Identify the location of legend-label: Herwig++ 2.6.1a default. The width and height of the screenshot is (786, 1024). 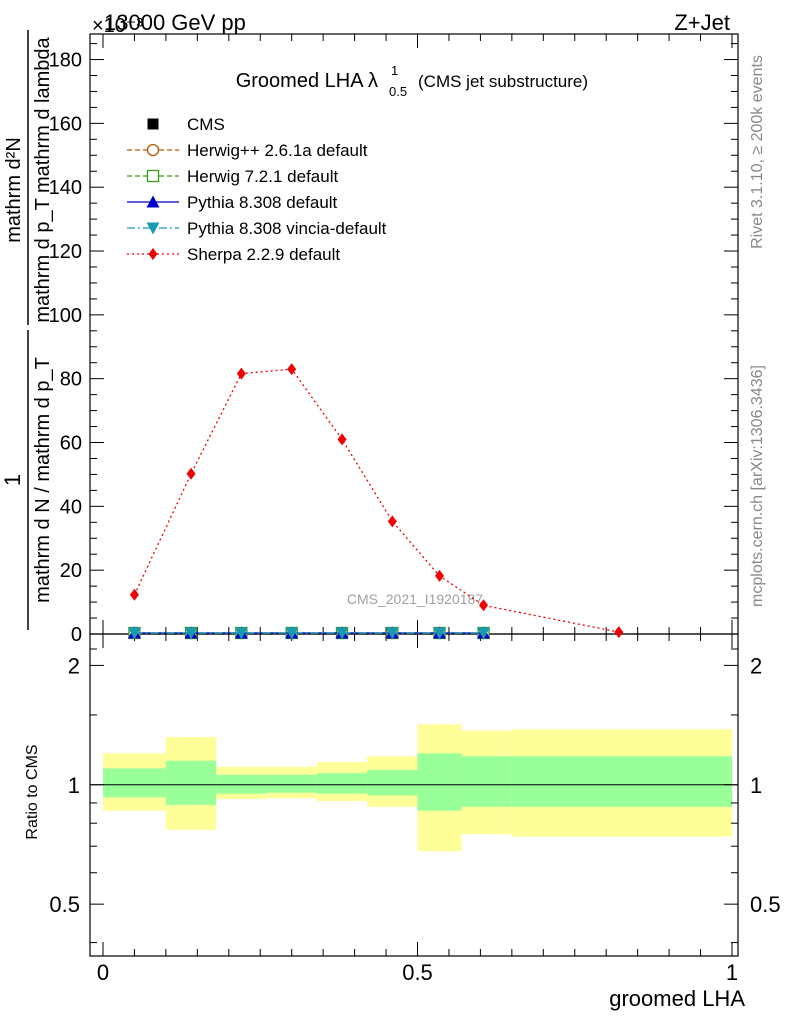
(277, 150).